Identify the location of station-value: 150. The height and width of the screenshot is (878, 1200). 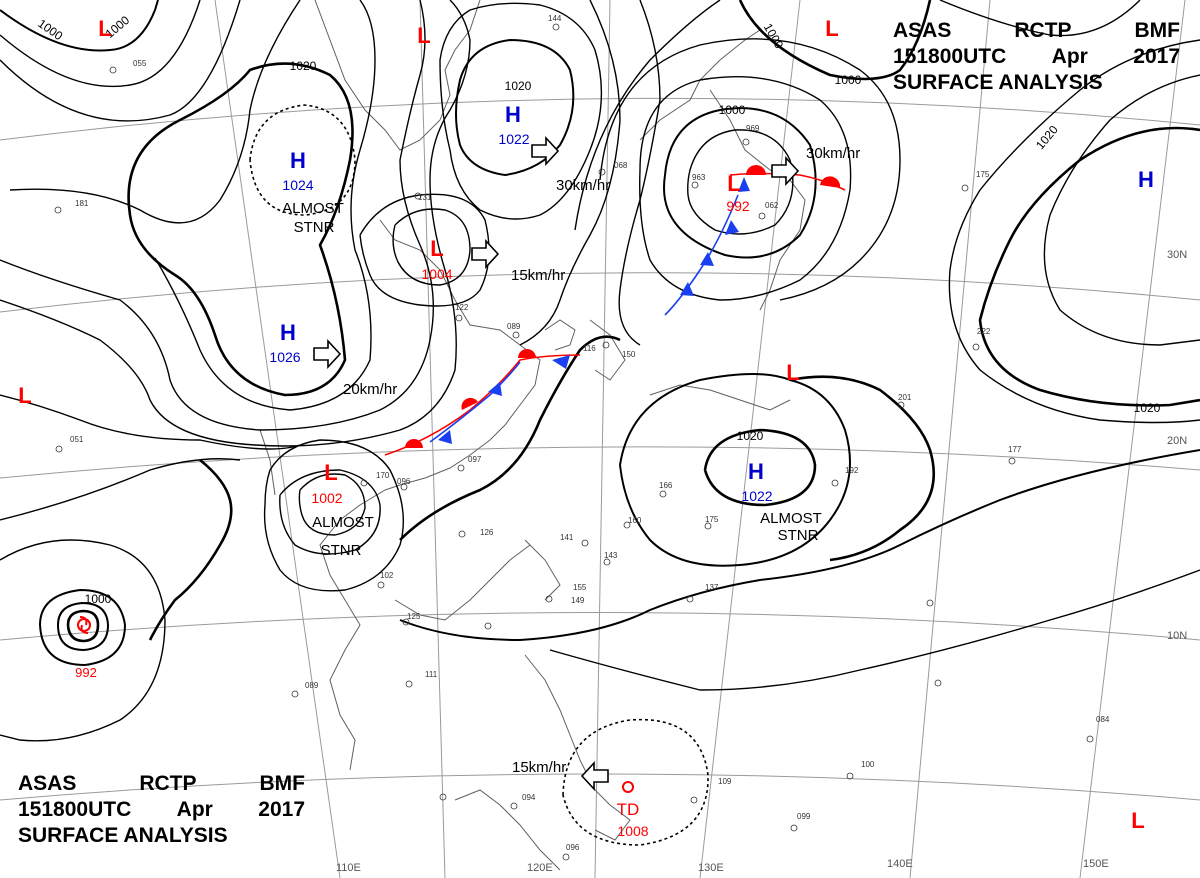
(629, 354).